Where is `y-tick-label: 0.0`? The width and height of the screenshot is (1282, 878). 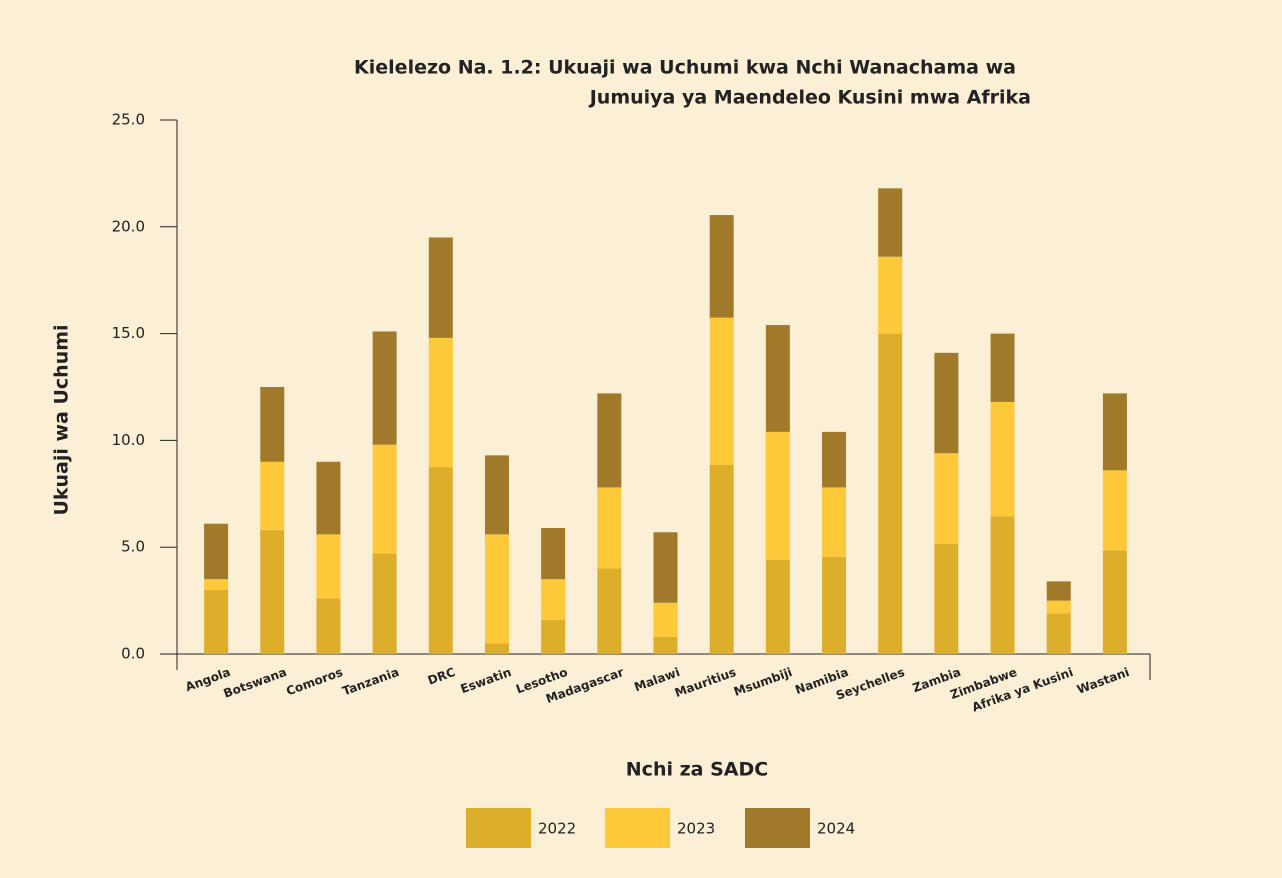 y-tick-label: 0.0 is located at coordinates (133, 654).